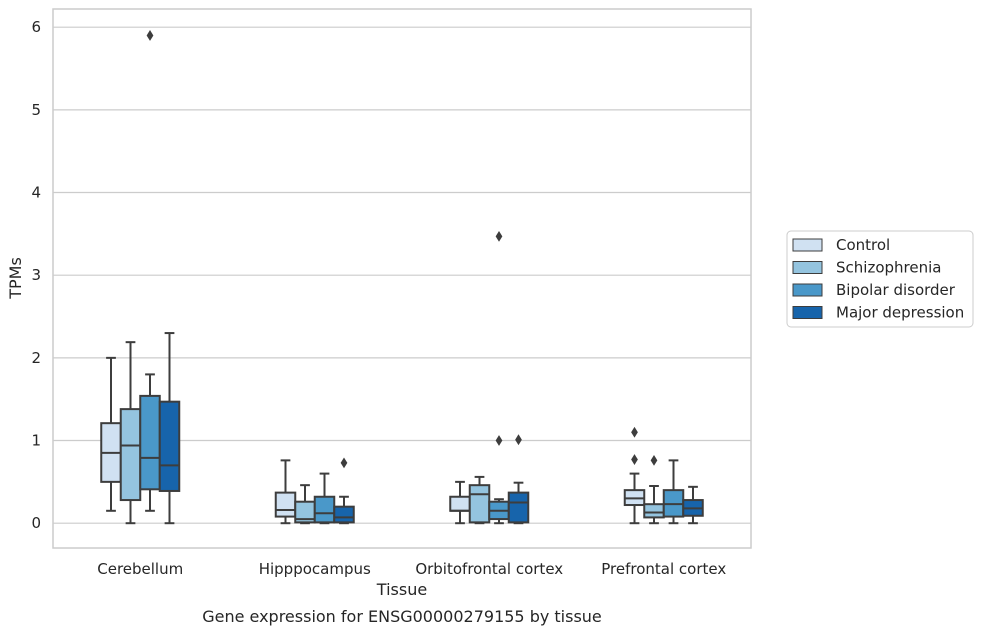 The height and width of the screenshot is (634, 983). What do you see at coordinates (863, 245) in the screenshot?
I see `legend-label-0: Control` at bounding box center [863, 245].